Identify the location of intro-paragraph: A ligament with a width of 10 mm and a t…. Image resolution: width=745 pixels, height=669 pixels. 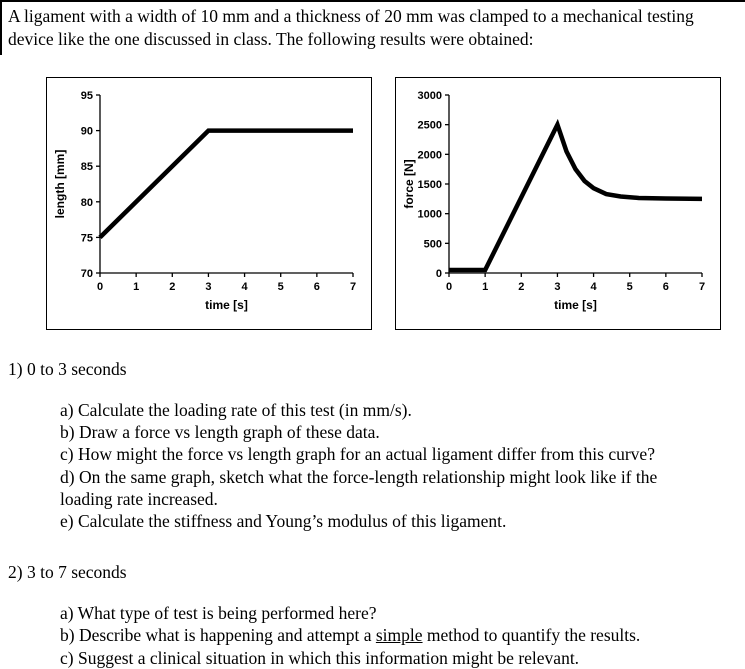
(372, 28).